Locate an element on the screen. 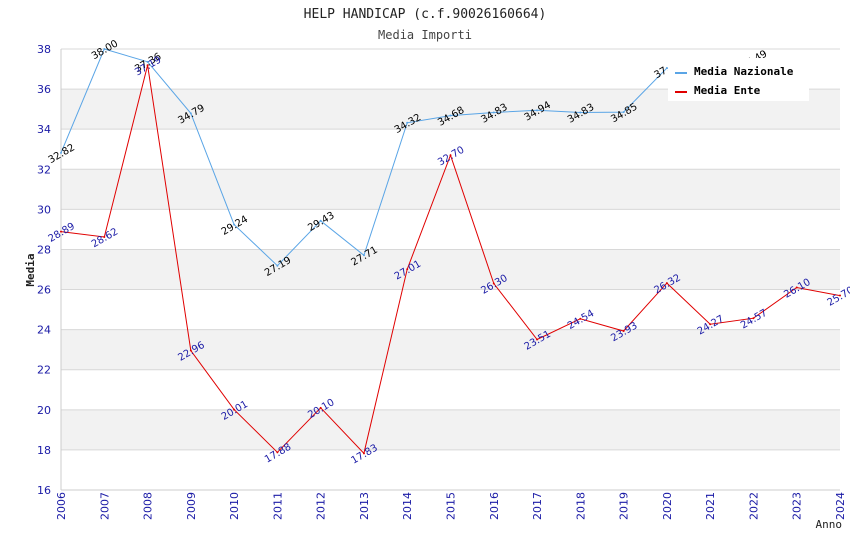 The width and height of the screenshot is (850, 550). x-axis-label: Anno is located at coordinates (829, 524).